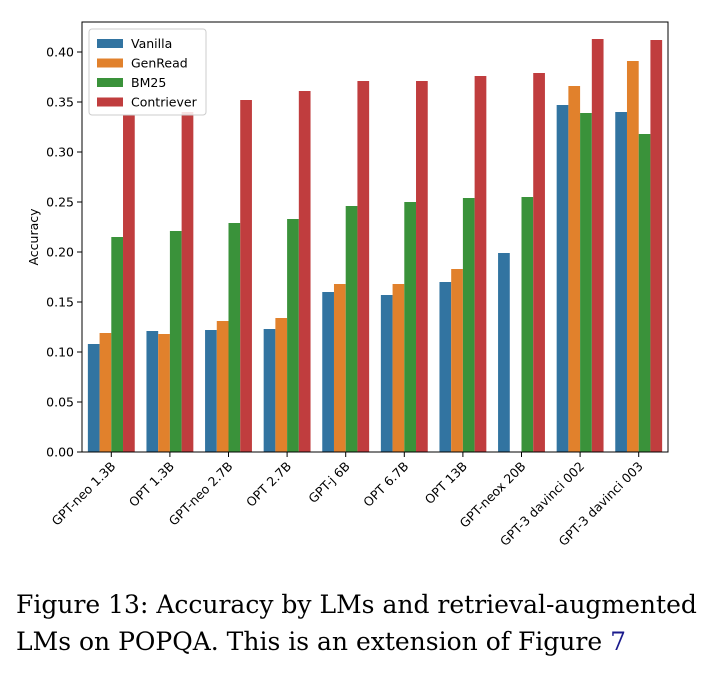  Describe the element at coordinates (60, 452) in the screenshot. I see `y-tick-label: 0.00` at that location.